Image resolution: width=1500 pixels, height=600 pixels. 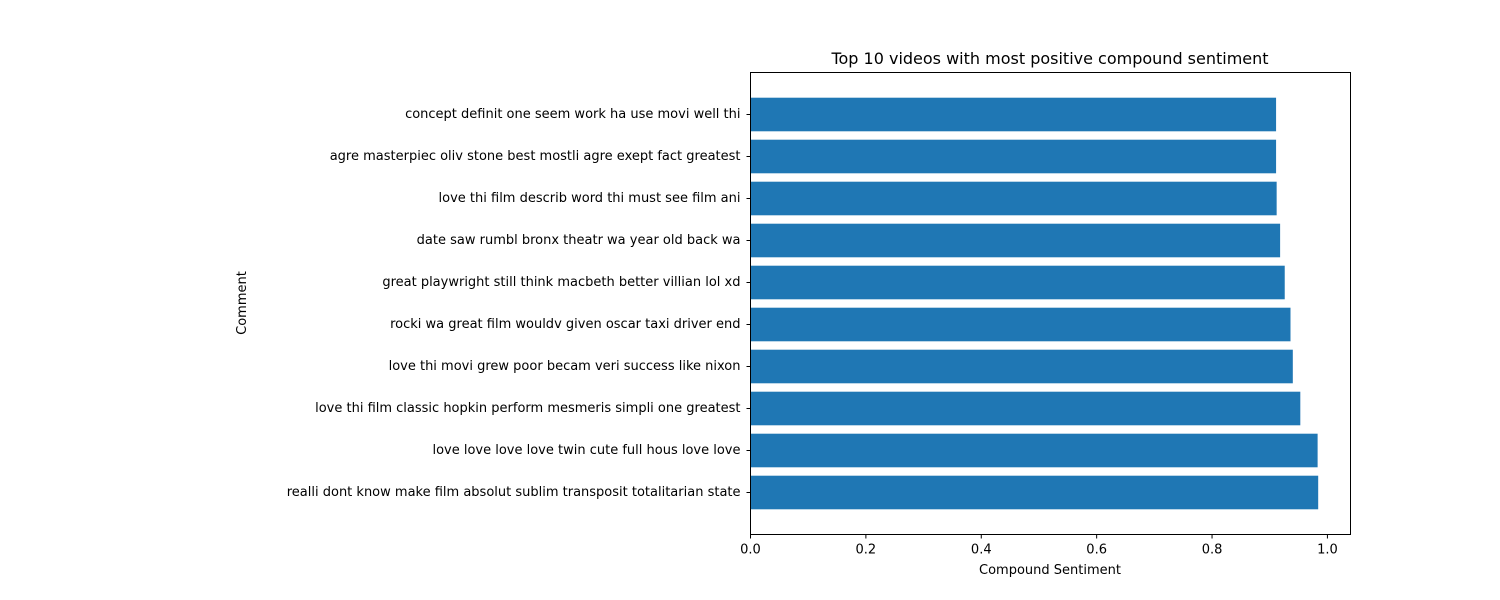 What do you see at coordinates (866, 550) in the screenshot?
I see `x-tick-label: 0.2` at bounding box center [866, 550].